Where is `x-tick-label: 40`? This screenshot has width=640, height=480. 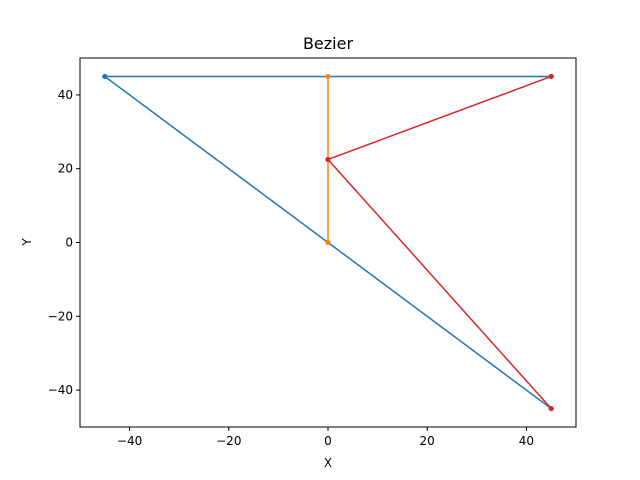 x-tick-label: 40 is located at coordinates (526, 441).